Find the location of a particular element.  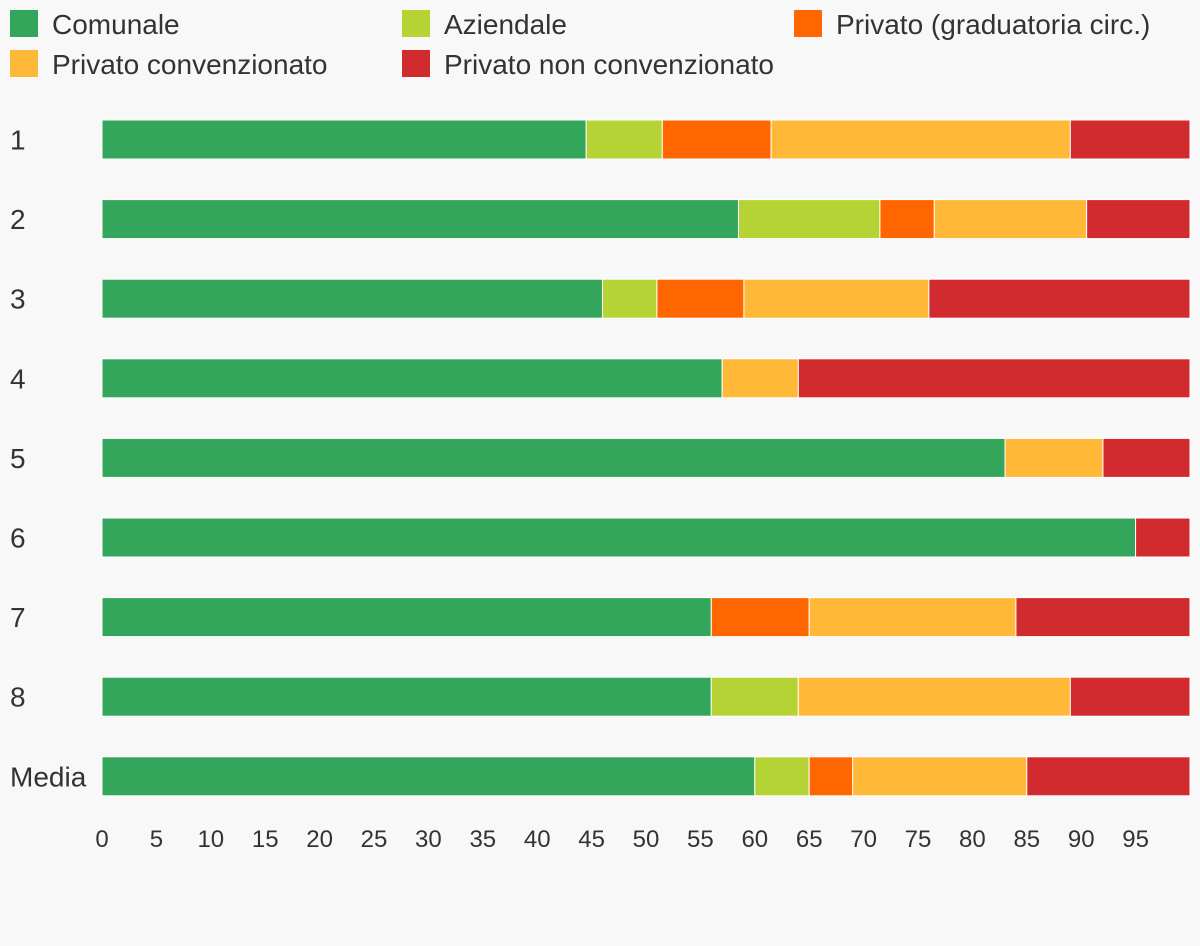

x-tick-label: 70 is located at coordinates (863, 839).